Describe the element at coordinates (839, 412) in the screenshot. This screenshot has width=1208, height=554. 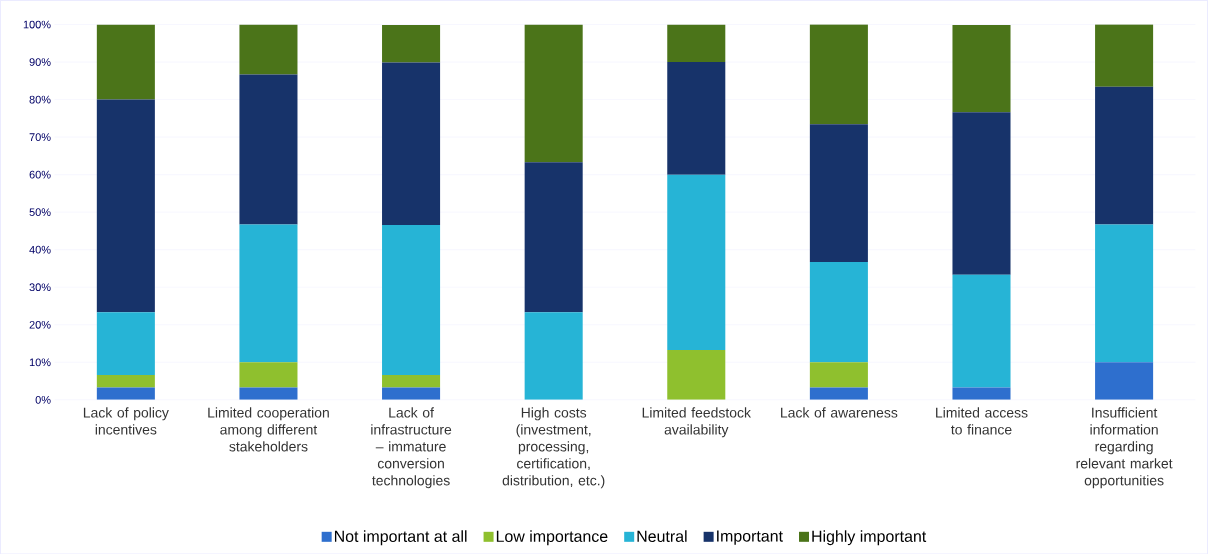
I see `x-tick-label: Lack of awareness` at that location.